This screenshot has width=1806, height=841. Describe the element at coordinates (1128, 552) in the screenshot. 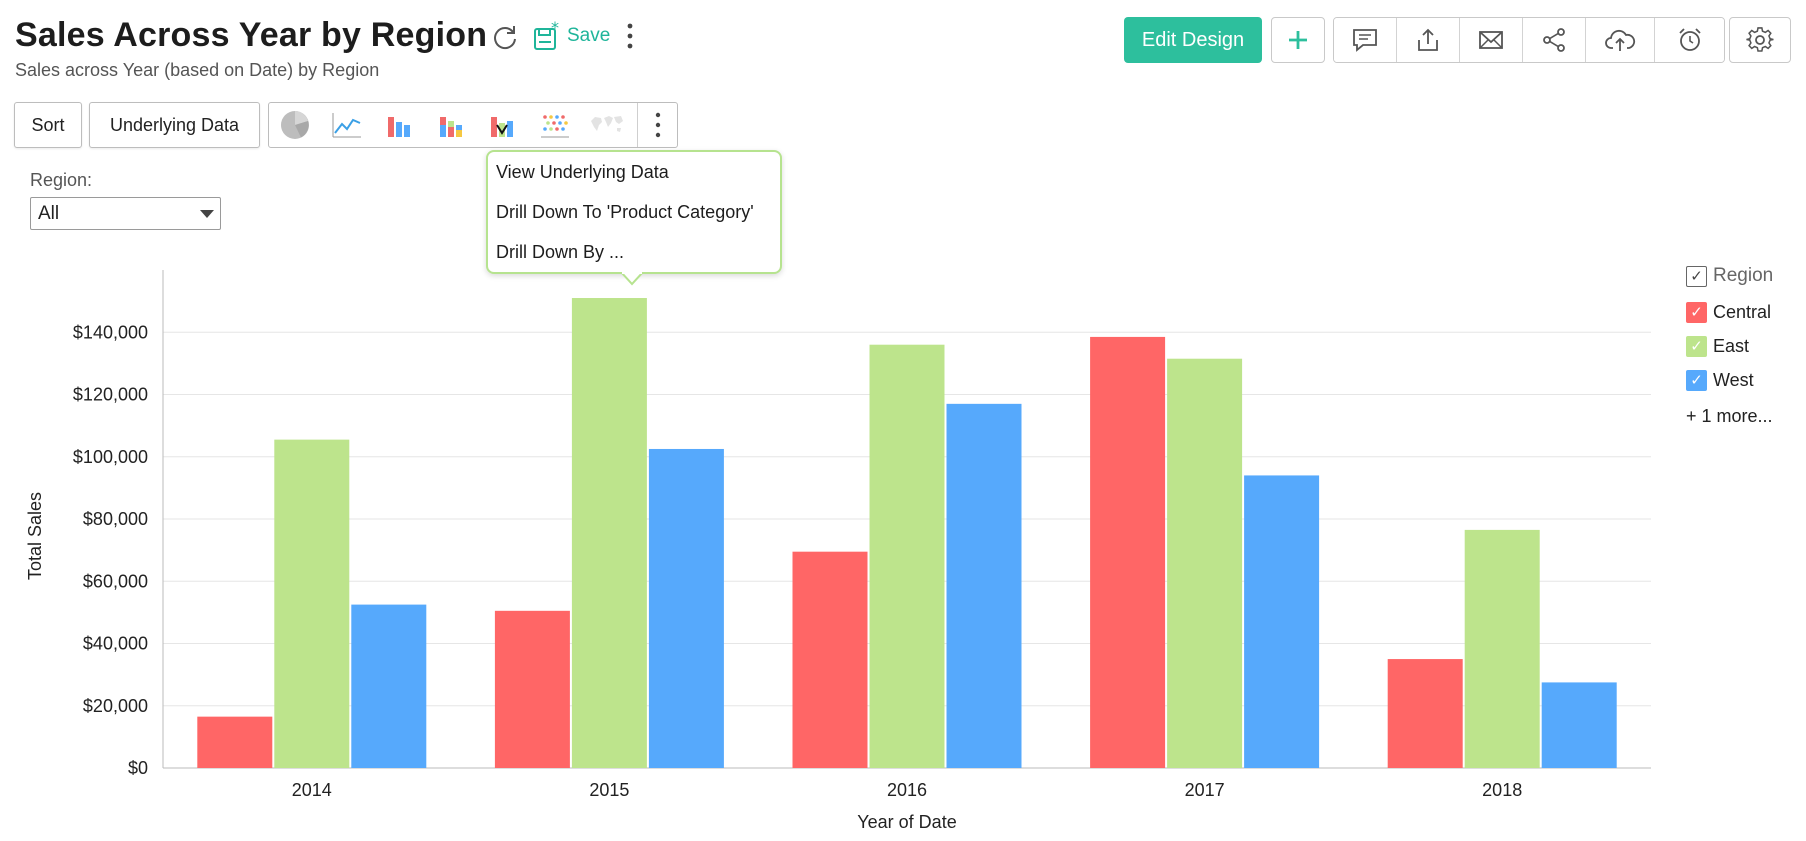

I see `bar-central-2017` at that location.